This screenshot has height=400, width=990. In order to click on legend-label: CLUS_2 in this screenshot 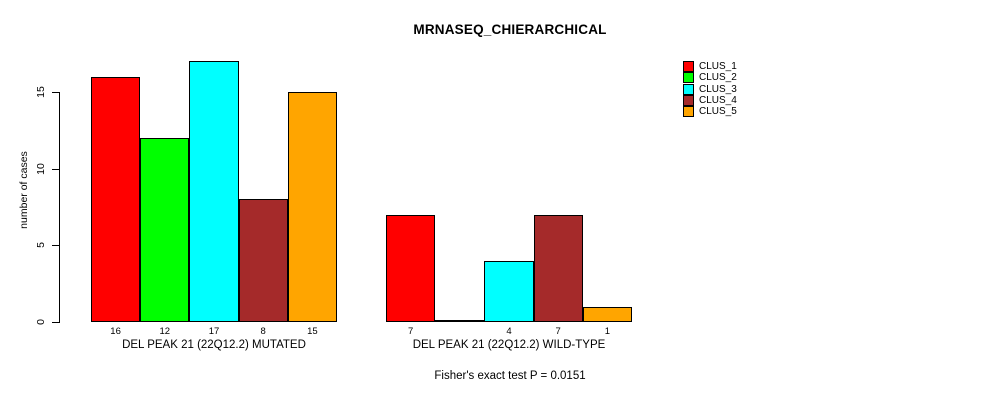, I will do `click(718, 78)`.